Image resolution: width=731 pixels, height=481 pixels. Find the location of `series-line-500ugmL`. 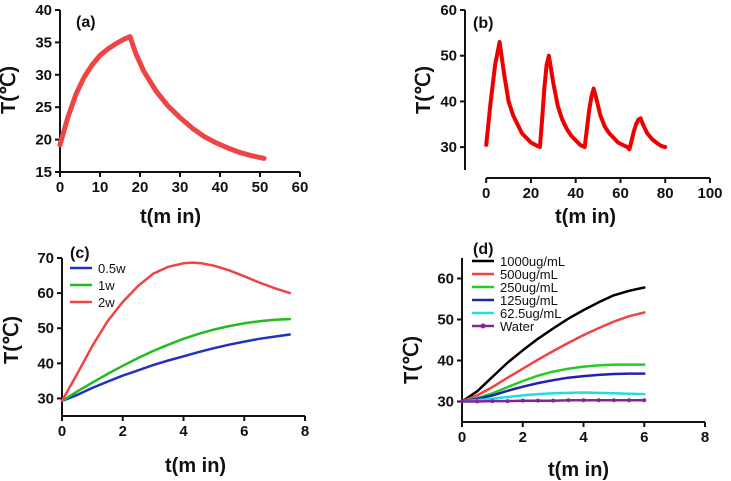

series-line-500ugmL is located at coordinates (553, 357).